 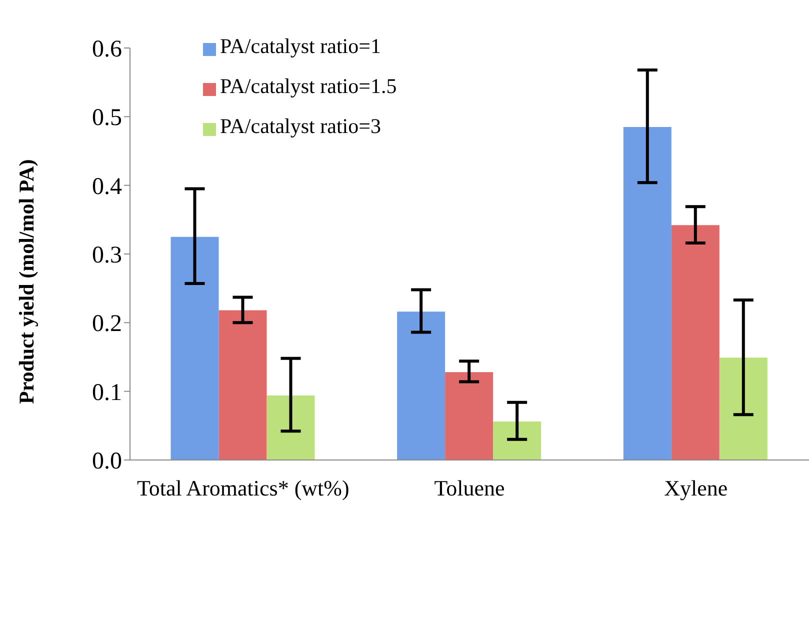 What do you see at coordinates (243, 488) in the screenshot?
I see `x-tick-label: Total Aromatics* (wt%)` at bounding box center [243, 488].